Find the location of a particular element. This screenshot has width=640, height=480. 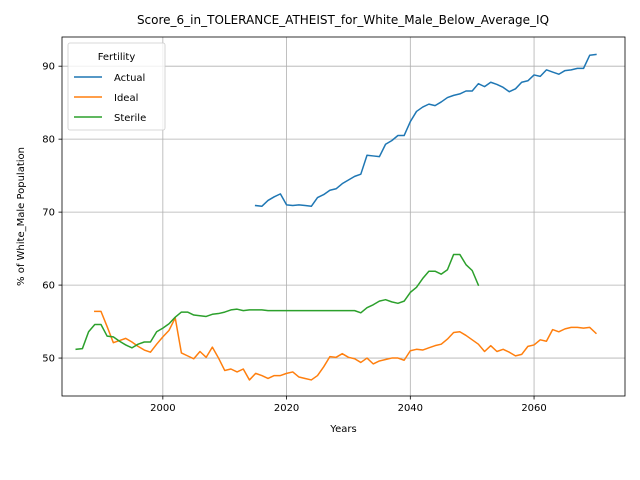

legend: Fertility Actual Ideal Sterile is located at coordinates (116, 86).